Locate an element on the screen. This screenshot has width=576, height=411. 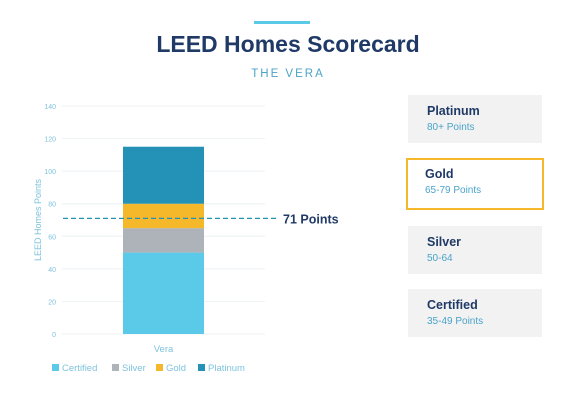
y-tick-label: 20 is located at coordinates (52, 302).